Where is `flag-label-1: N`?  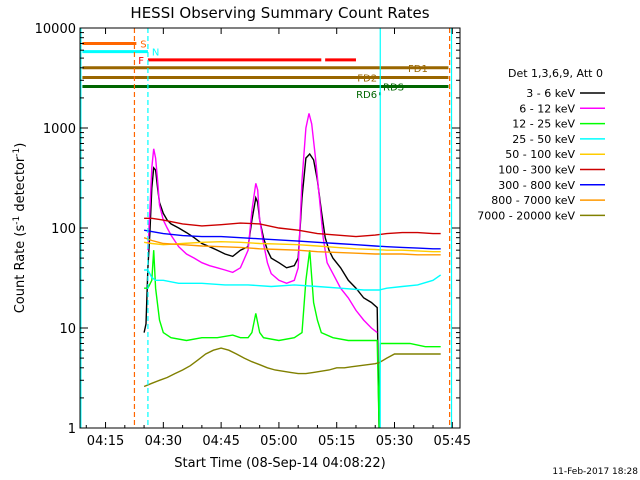 flag-label-1: N is located at coordinates (155, 53).